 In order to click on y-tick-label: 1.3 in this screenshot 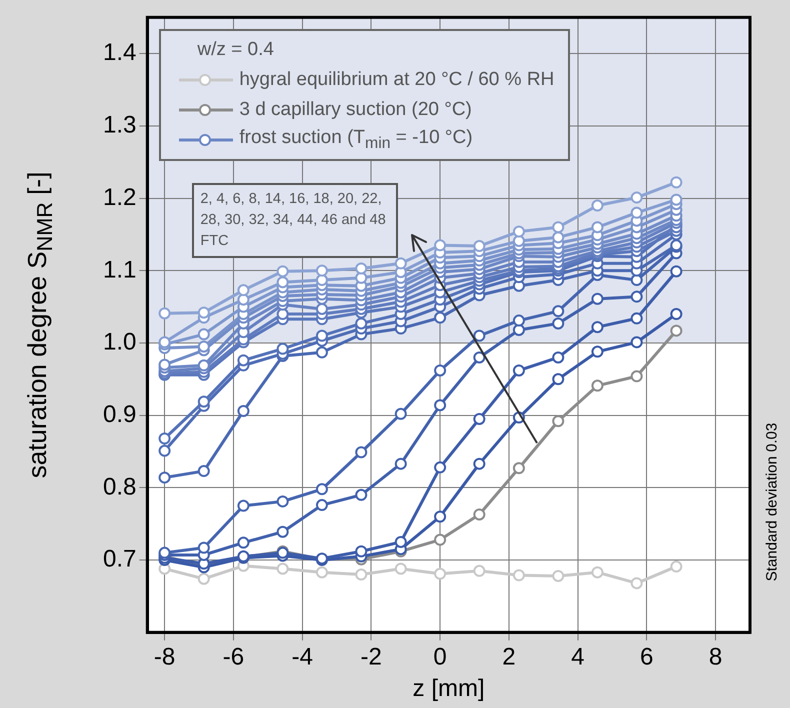, I will do `click(119, 125)`.